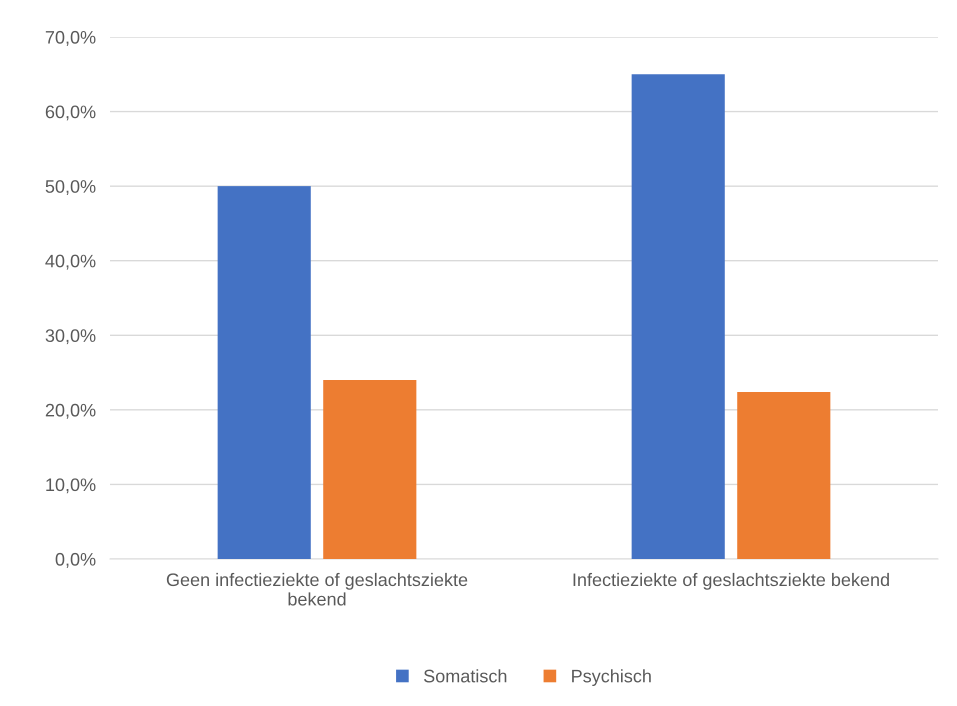  I want to click on legend-label: Somatisch, so click(465, 675).